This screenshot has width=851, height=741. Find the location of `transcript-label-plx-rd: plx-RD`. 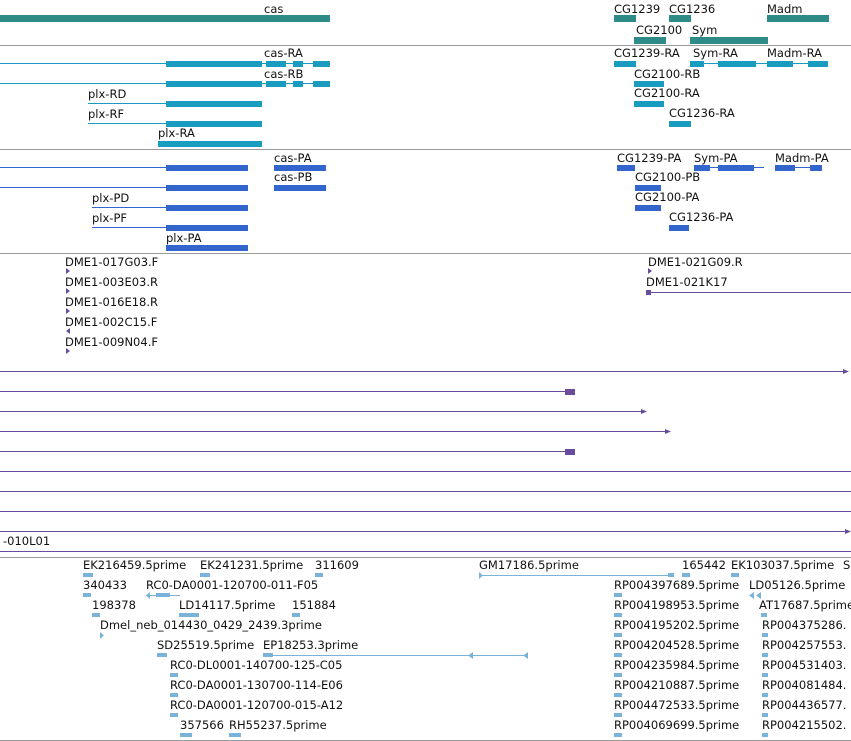

transcript-label-plx-rd: plx-RD is located at coordinates (107, 94).